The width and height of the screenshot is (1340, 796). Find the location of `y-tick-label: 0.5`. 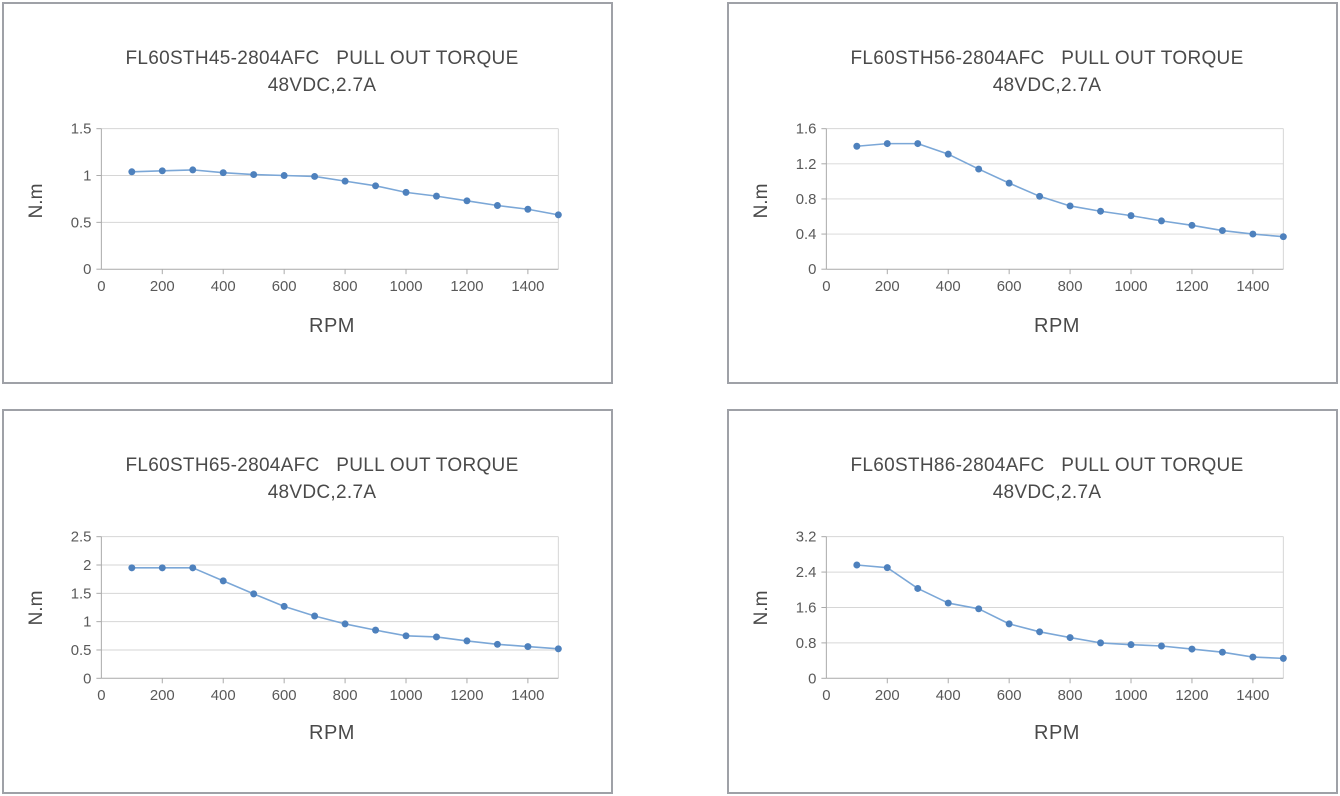

y-tick-label: 0.5 is located at coordinates (81, 223).